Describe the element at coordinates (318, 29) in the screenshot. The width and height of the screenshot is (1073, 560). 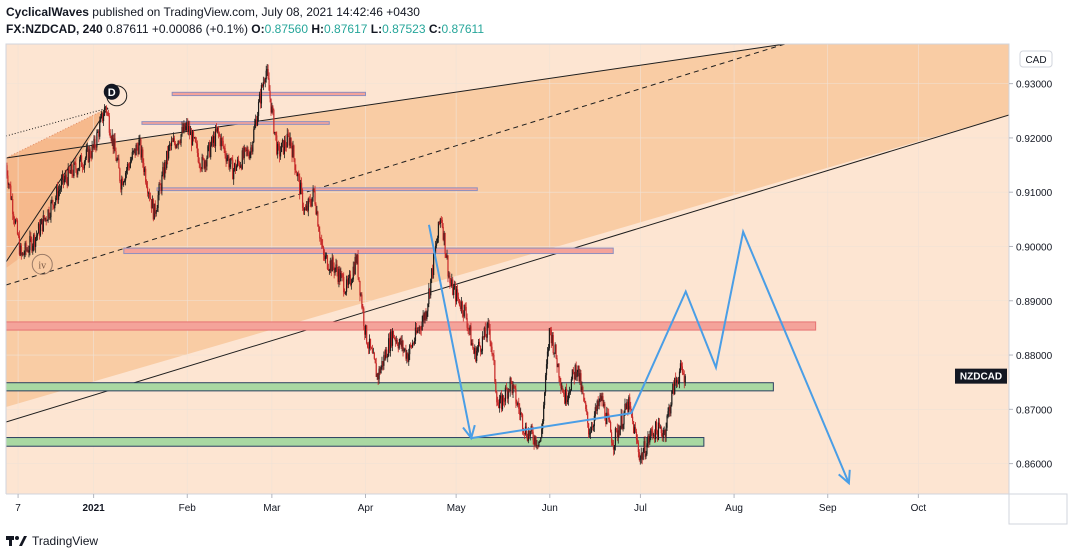
I see `high-label: H:` at that location.